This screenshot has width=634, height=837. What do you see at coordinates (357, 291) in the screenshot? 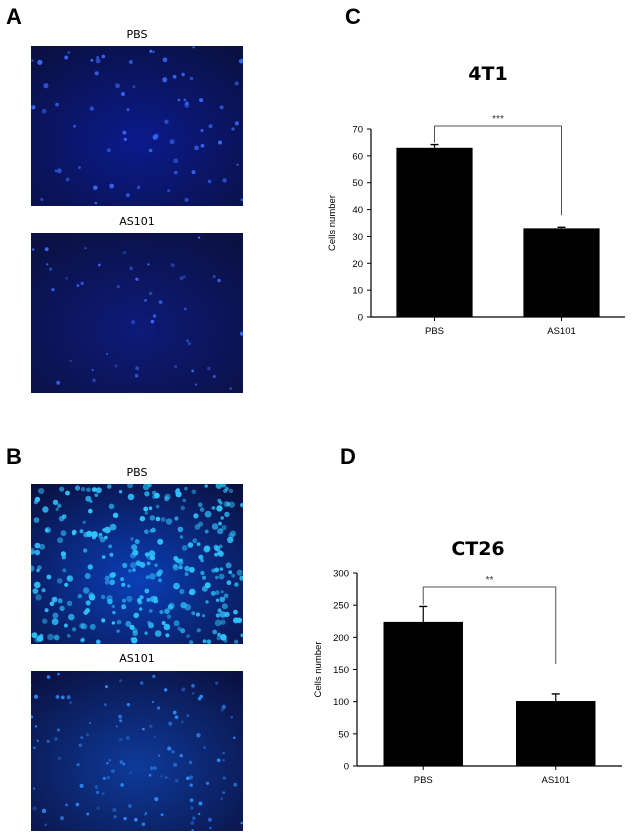
I see `svg-text: 10` at bounding box center [357, 291].